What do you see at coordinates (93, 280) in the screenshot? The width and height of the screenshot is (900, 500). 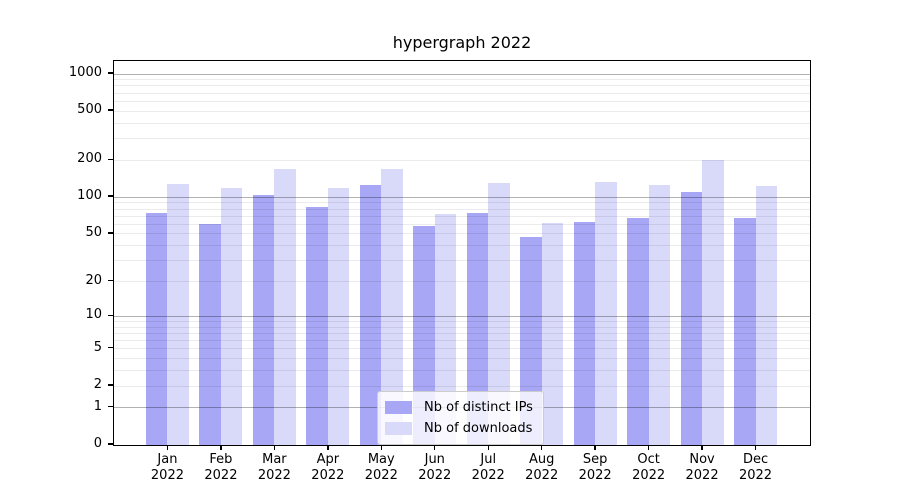 I see `y-tick-label-20: 20` at bounding box center [93, 280].